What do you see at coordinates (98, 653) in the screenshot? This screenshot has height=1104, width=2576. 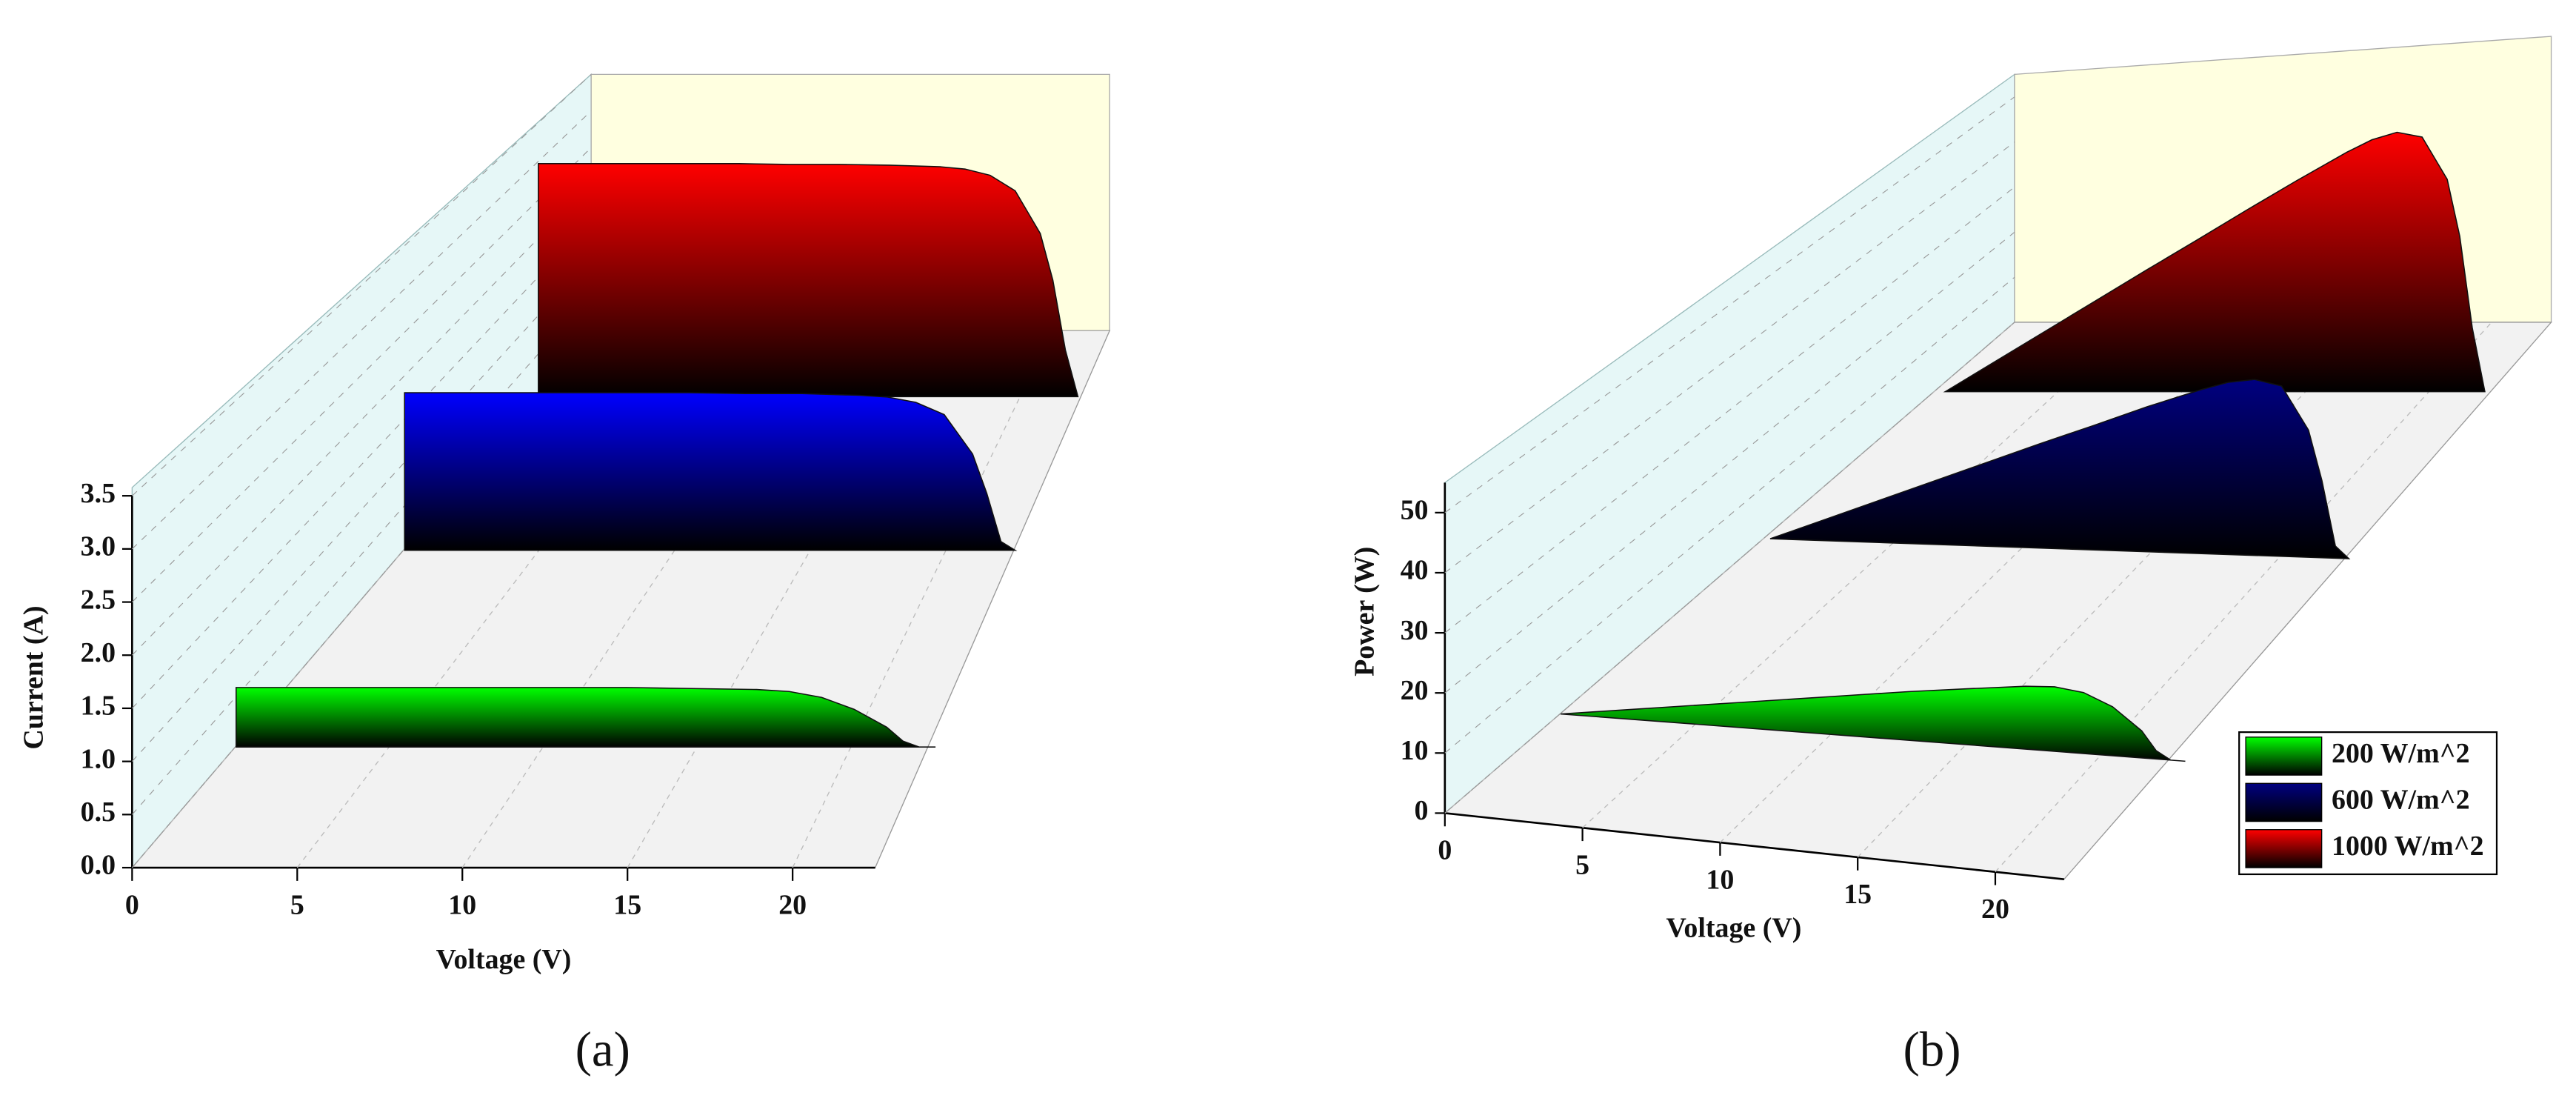 I see `y-tick-label: 2.0` at bounding box center [98, 653].